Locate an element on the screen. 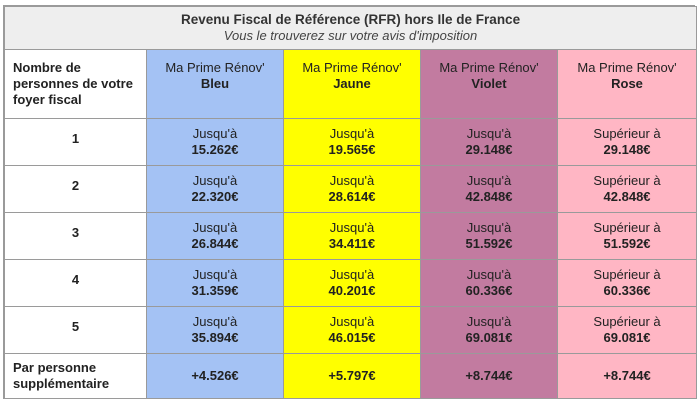 The width and height of the screenshot is (700, 402). cell-rose: Supérieur à 51.592€ is located at coordinates (627, 236).